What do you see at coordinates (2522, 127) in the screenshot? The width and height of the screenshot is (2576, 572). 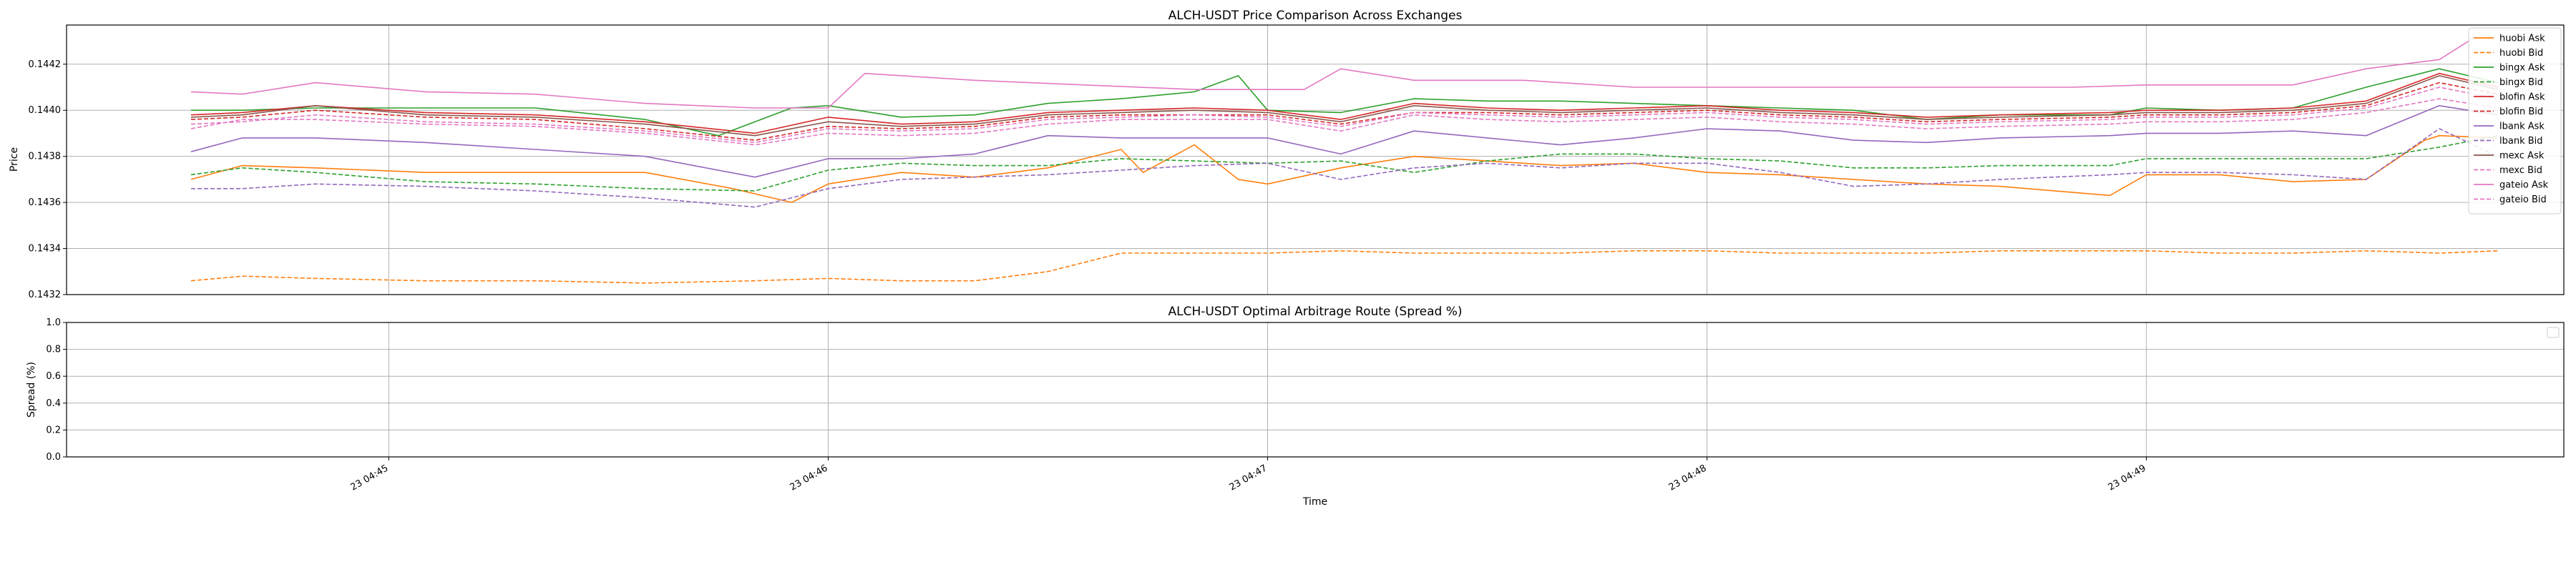 I see `legend-label: lbank Ask` at bounding box center [2522, 127].